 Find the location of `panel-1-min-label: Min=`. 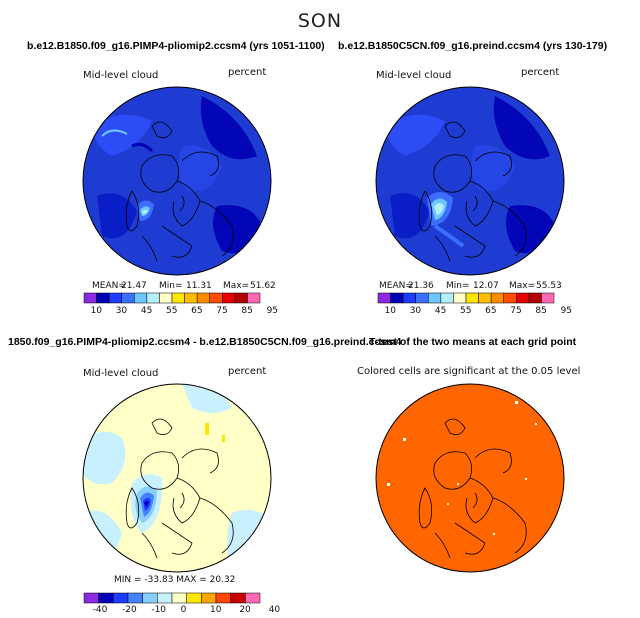

panel-1-min-label: Min= is located at coordinates (171, 286).